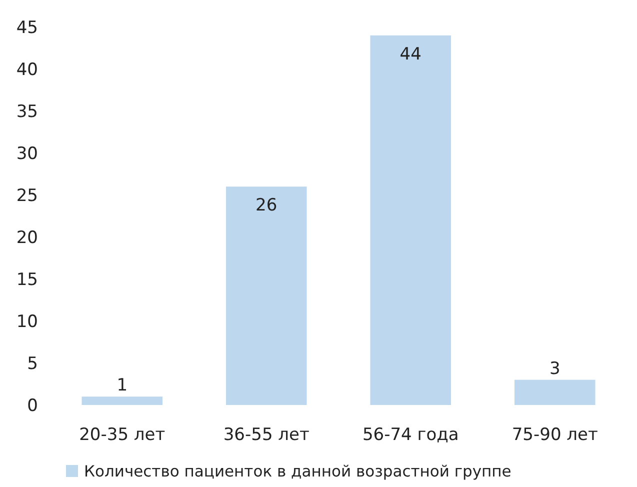 The width and height of the screenshot is (637, 487). Describe the element at coordinates (27, 196) in the screenshot. I see `y-tick-label: 25` at that location.